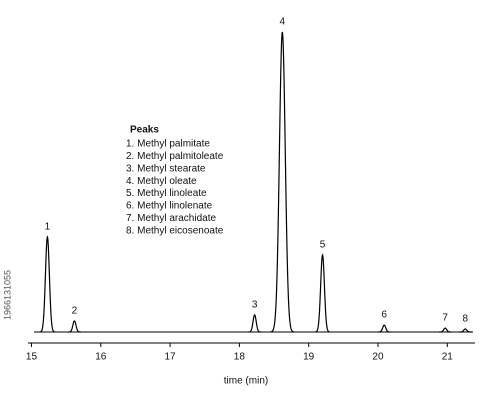 The height and width of the screenshot is (407, 500). What do you see at coordinates (171, 357) in the screenshot?
I see `x-tick-label: 17` at bounding box center [171, 357].